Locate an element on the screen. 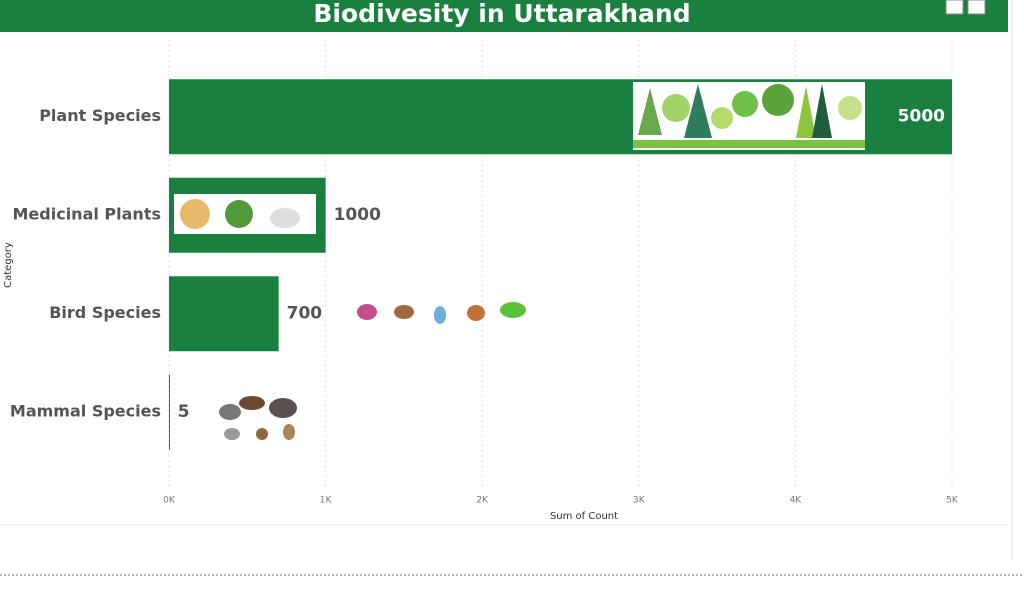 The height and width of the screenshot is (595, 1024). y-tick-label: Medicinal Plants is located at coordinates (87, 213).